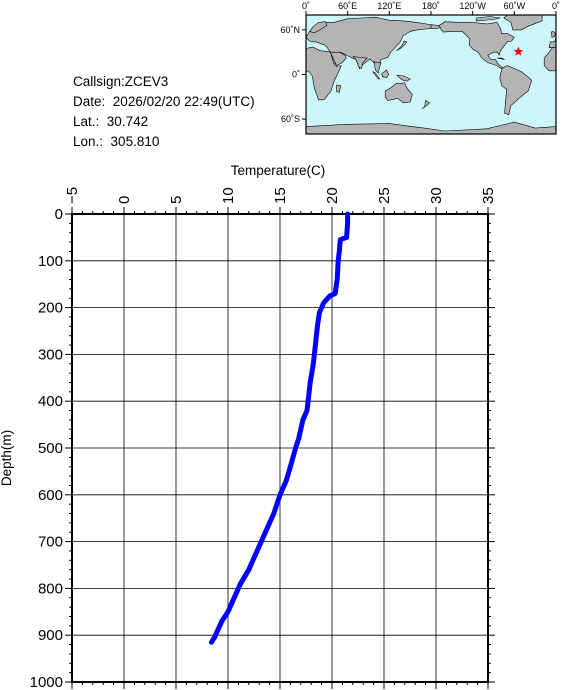  What do you see at coordinates (50, 495) in the screenshot?
I see `y-tick-label: 600` at bounding box center [50, 495].